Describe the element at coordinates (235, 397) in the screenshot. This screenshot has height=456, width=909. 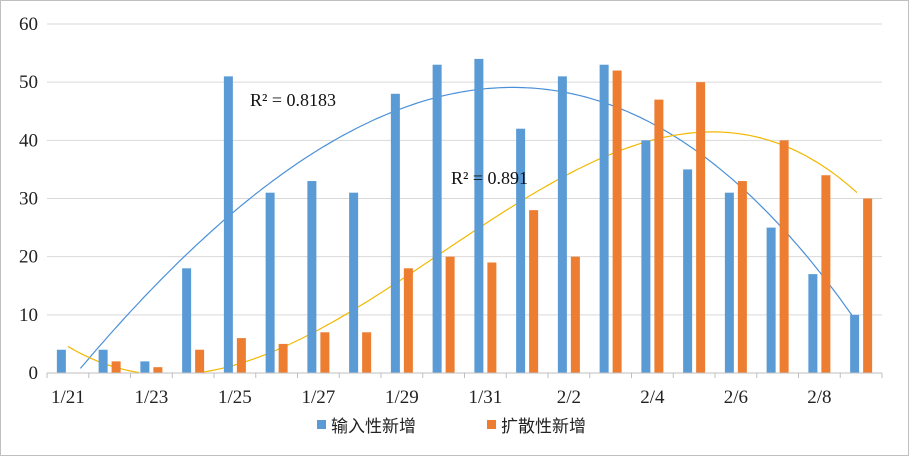
I see `x-tick-label: 1/25` at that location.